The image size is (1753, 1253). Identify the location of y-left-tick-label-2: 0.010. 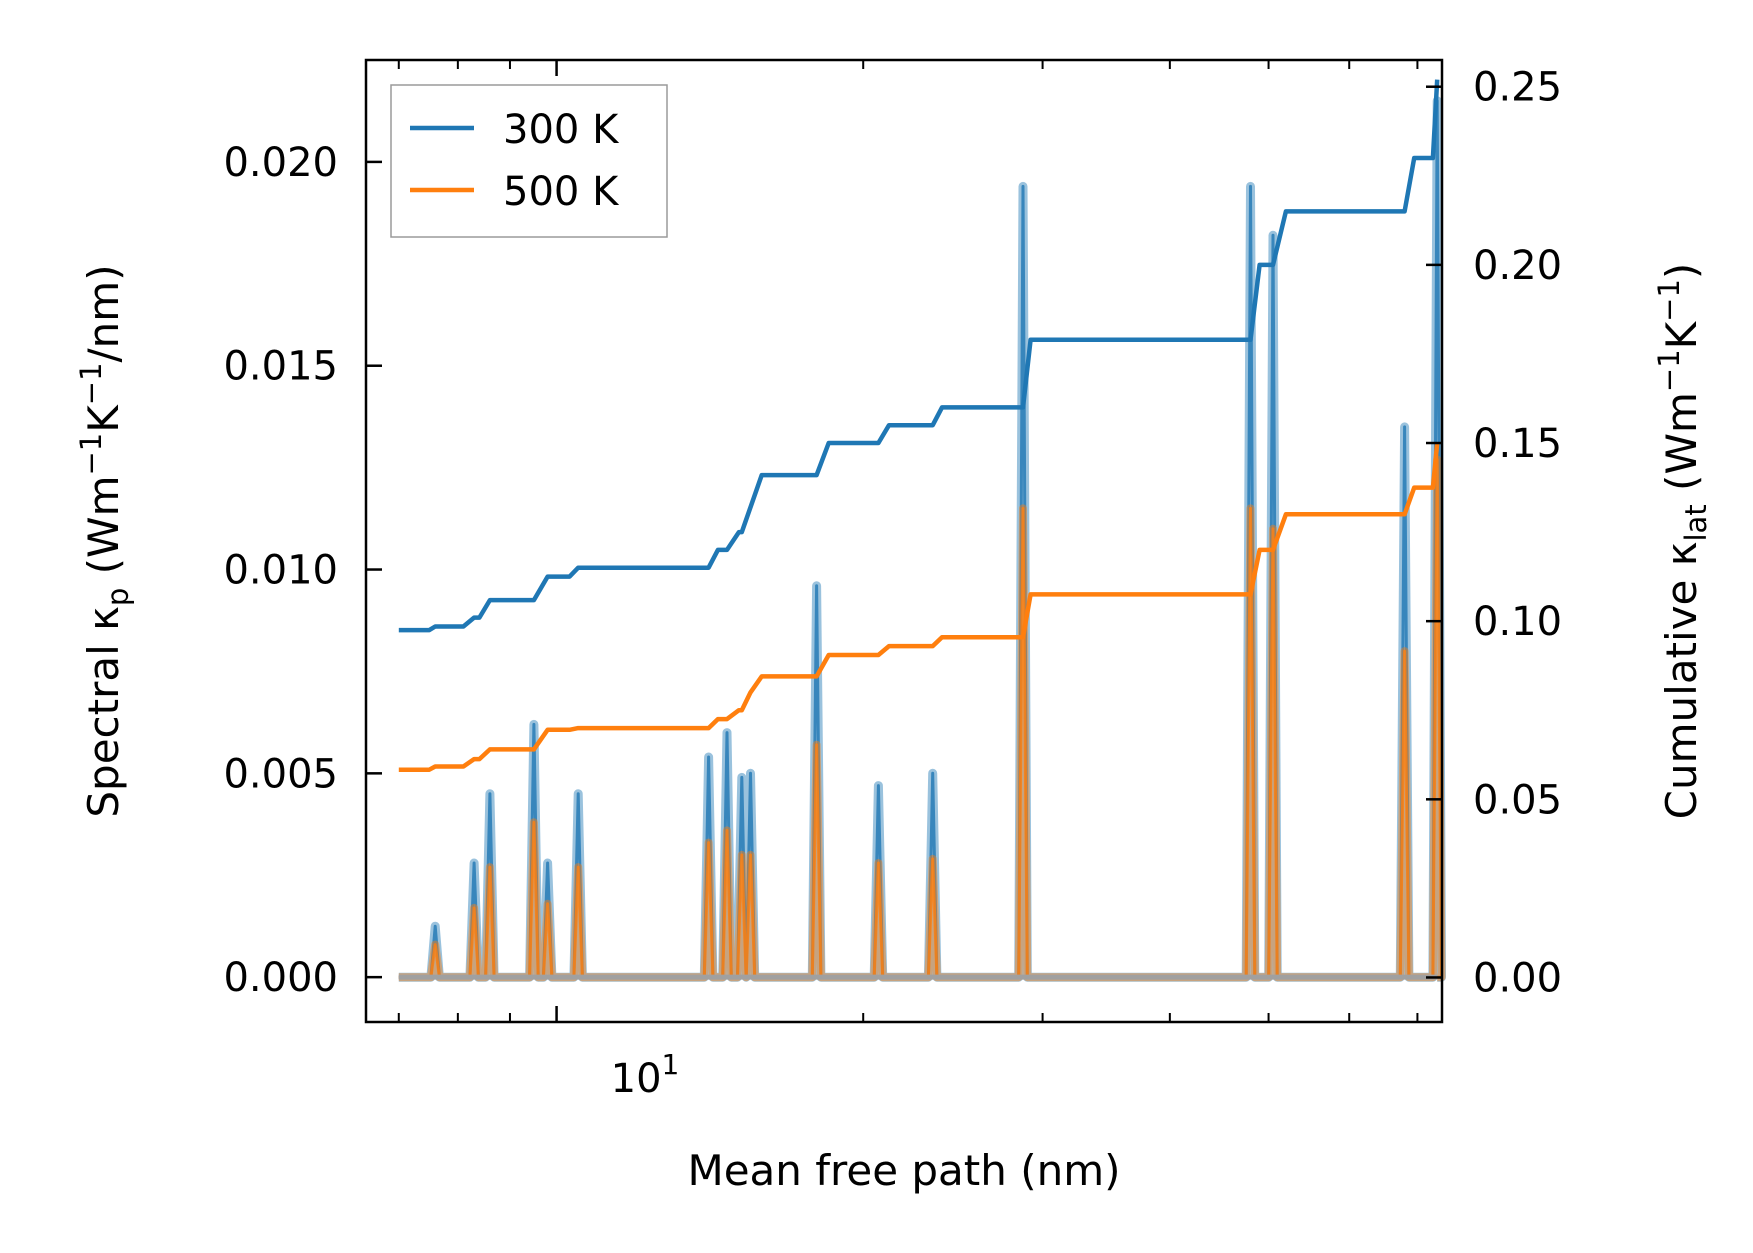
(280, 571).